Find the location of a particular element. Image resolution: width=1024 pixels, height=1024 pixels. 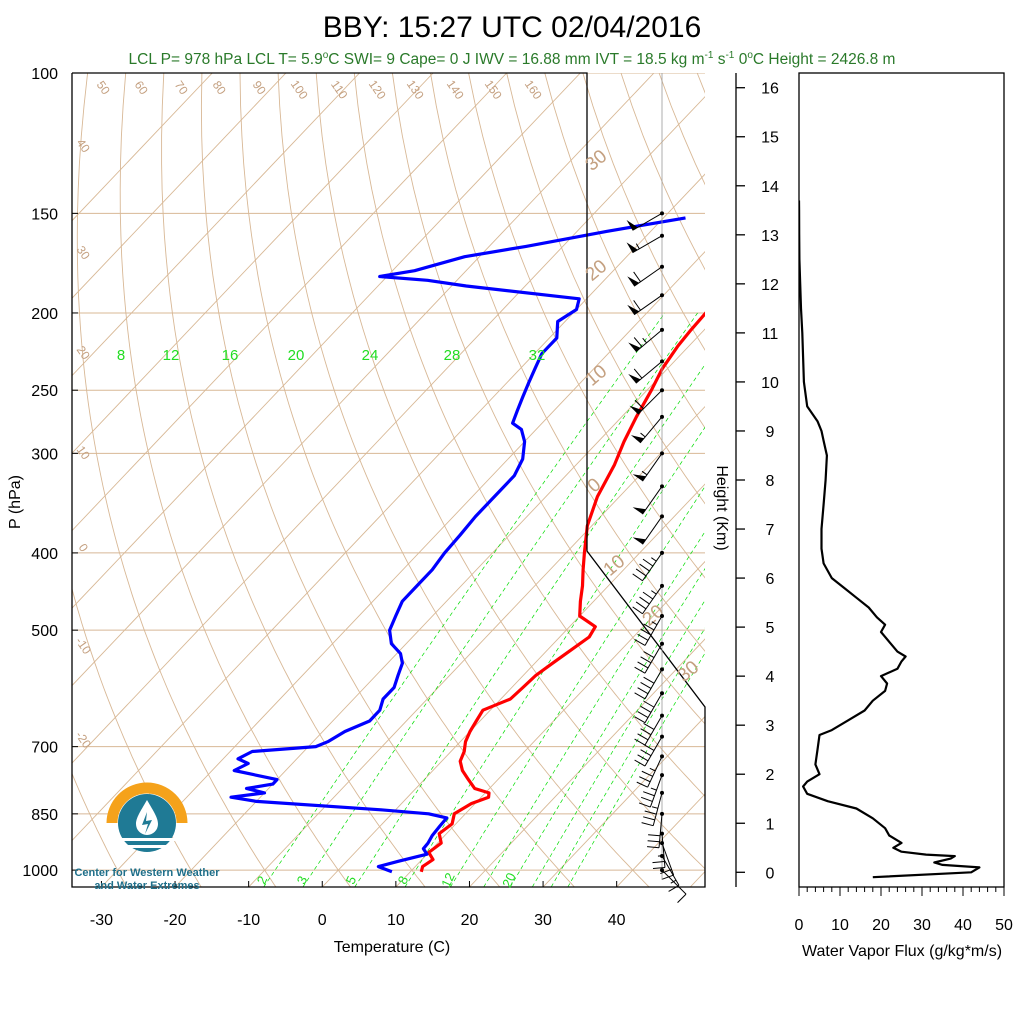

y-tick-label: 1000 is located at coordinates (40, 871).